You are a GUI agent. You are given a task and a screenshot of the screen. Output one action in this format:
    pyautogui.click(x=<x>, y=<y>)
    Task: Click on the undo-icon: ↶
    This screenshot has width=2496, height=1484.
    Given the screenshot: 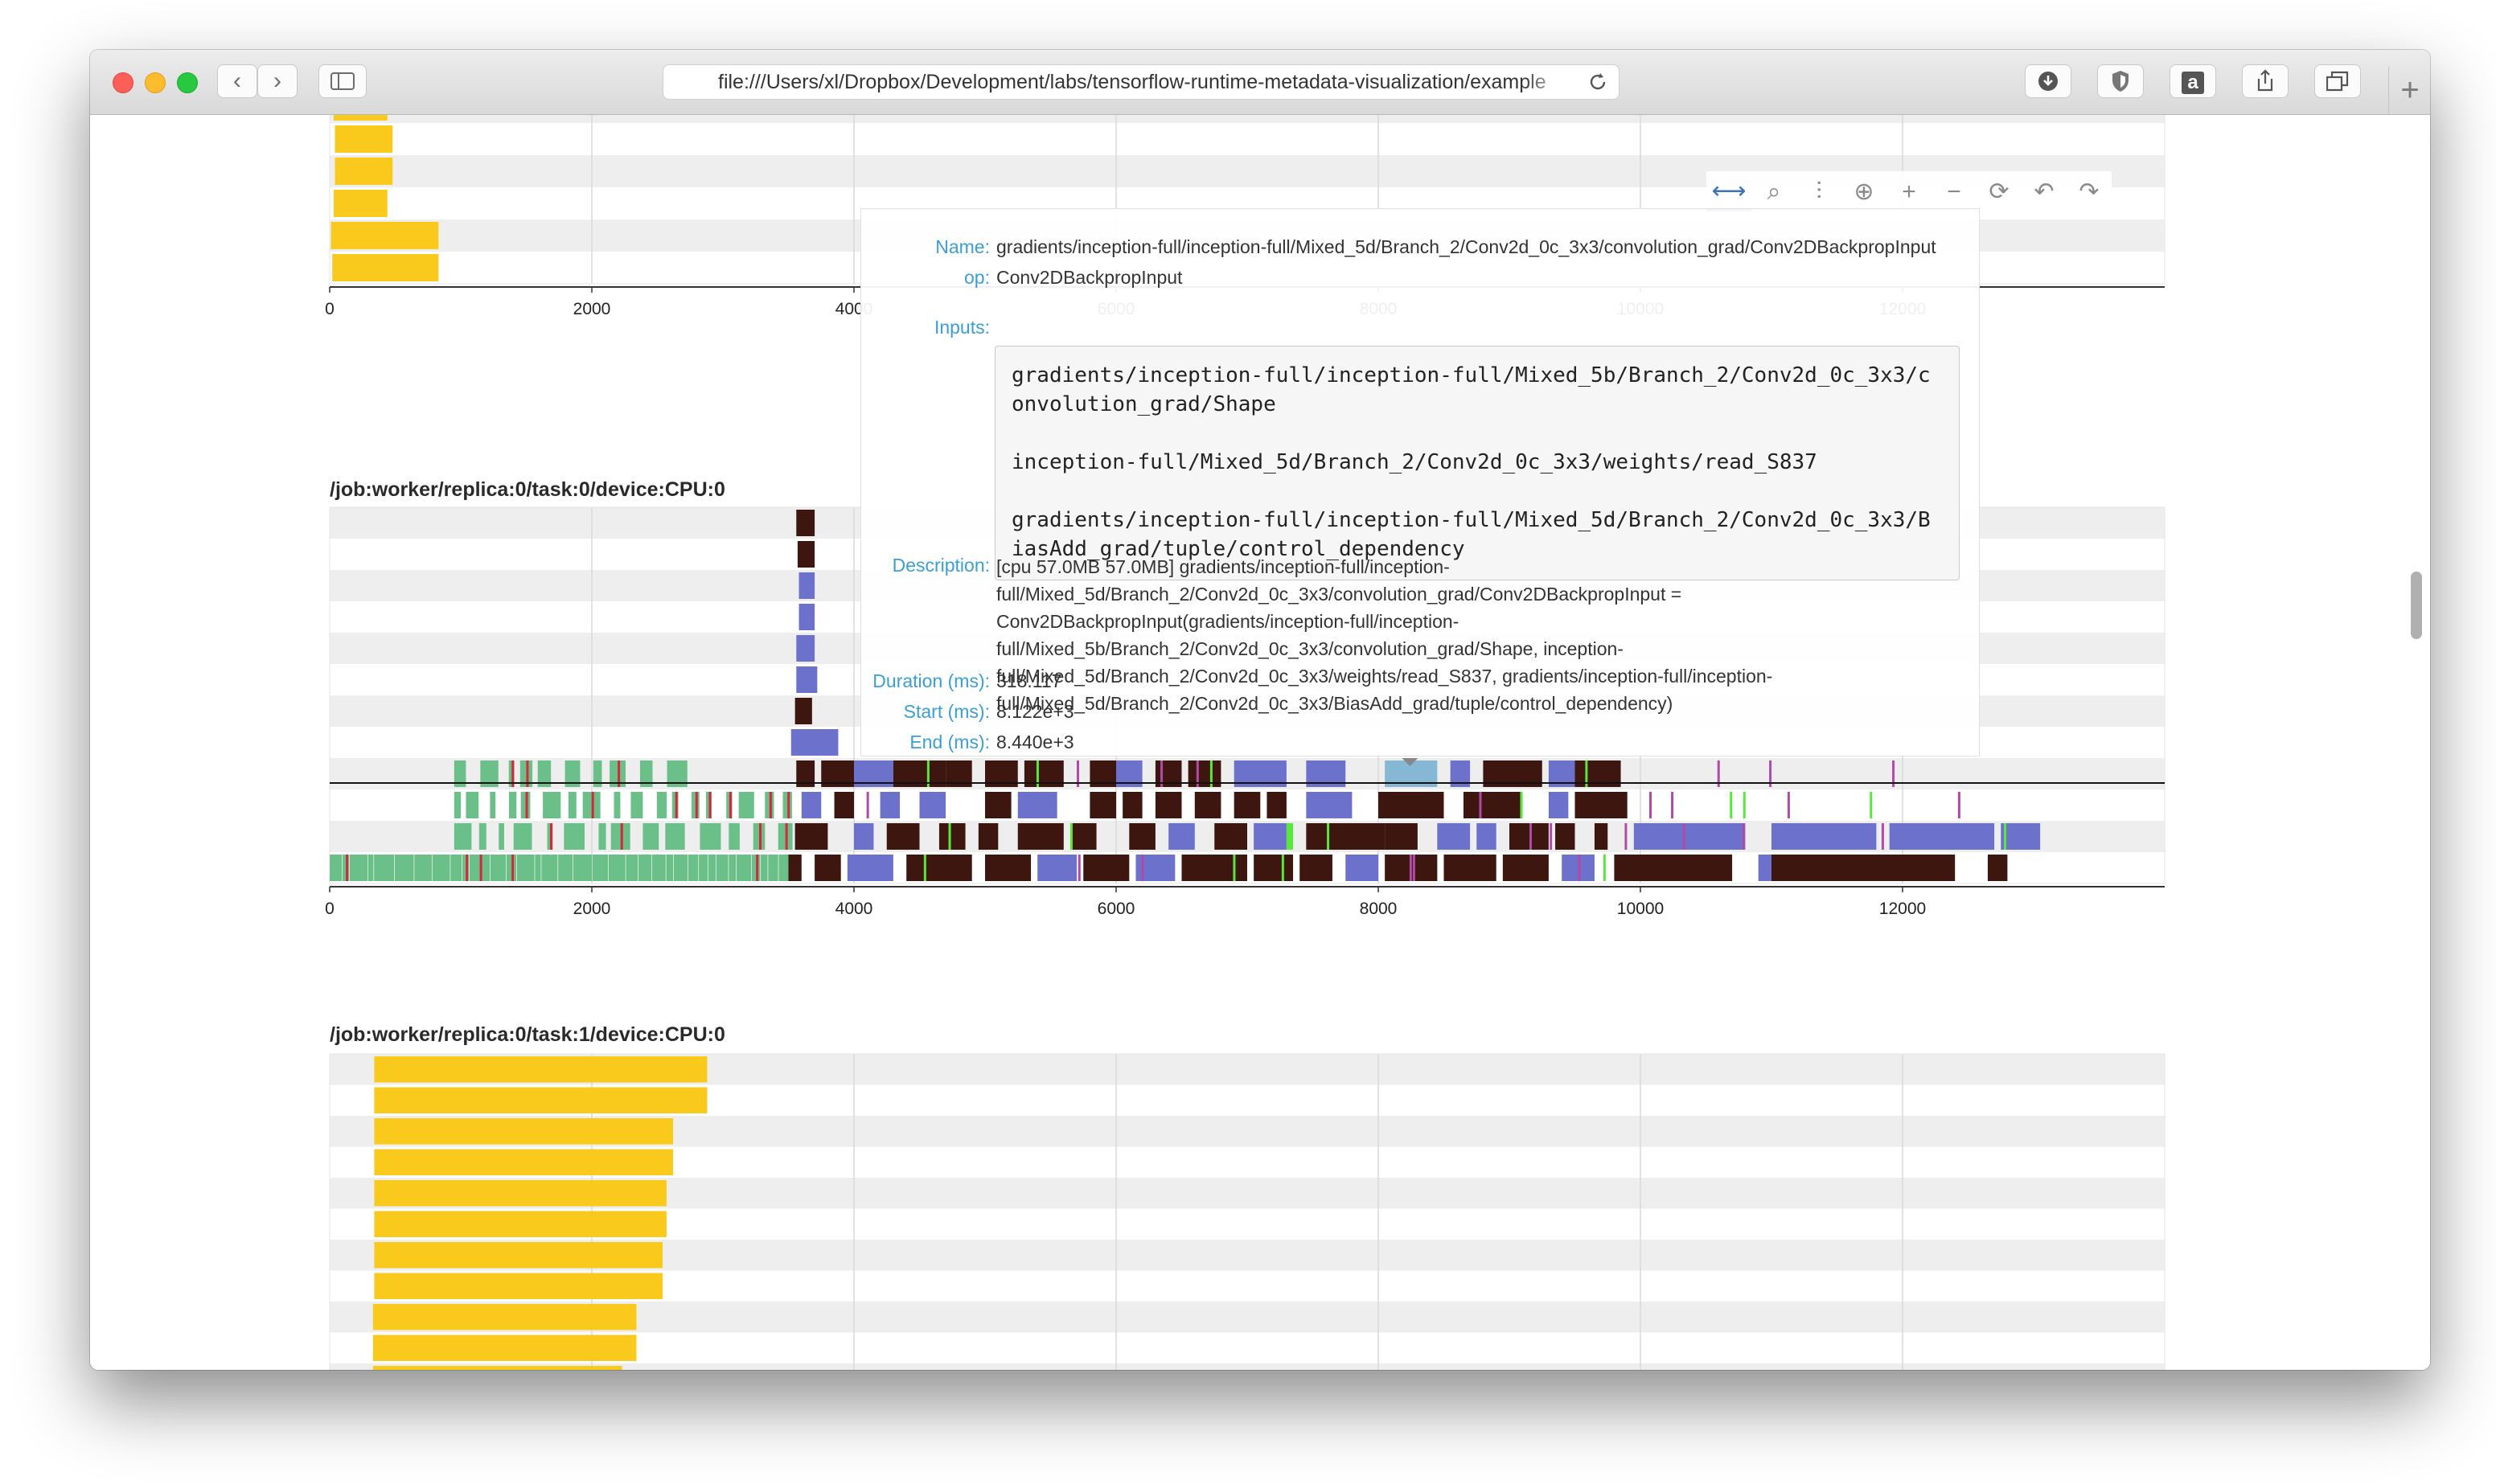 What is the action you would take?
    pyautogui.click(x=2045, y=192)
    